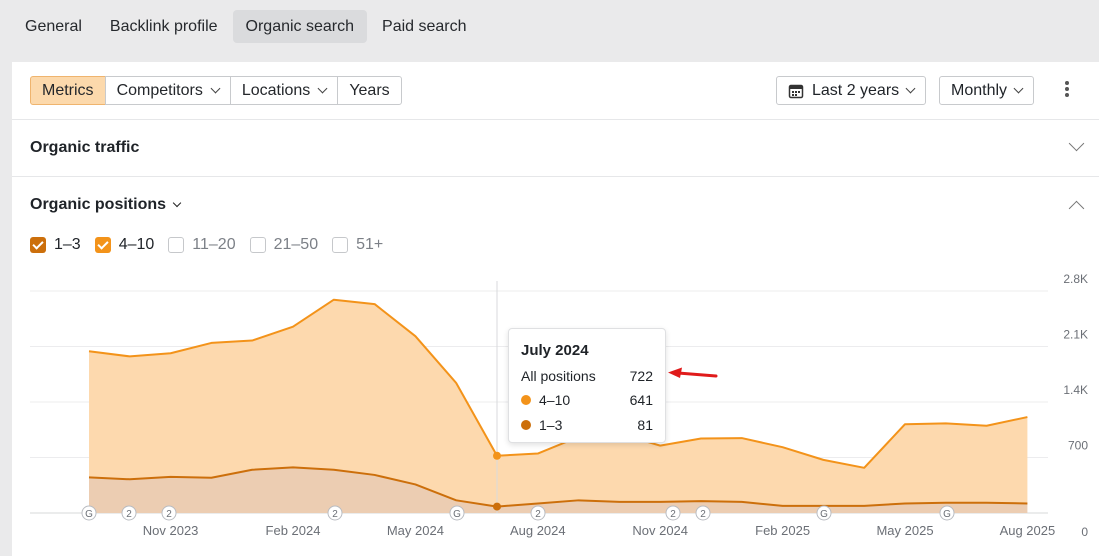 The height and width of the screenshot is (556, 1099). I want to click on tooltip-row-4-10: 4–10 641, so click(587, 400).